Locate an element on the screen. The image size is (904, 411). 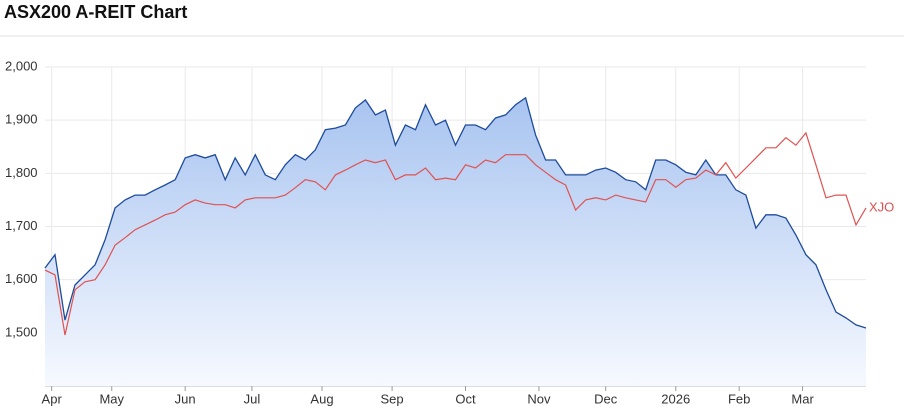
x-tick-label: May is located at coordinates (111, 398).